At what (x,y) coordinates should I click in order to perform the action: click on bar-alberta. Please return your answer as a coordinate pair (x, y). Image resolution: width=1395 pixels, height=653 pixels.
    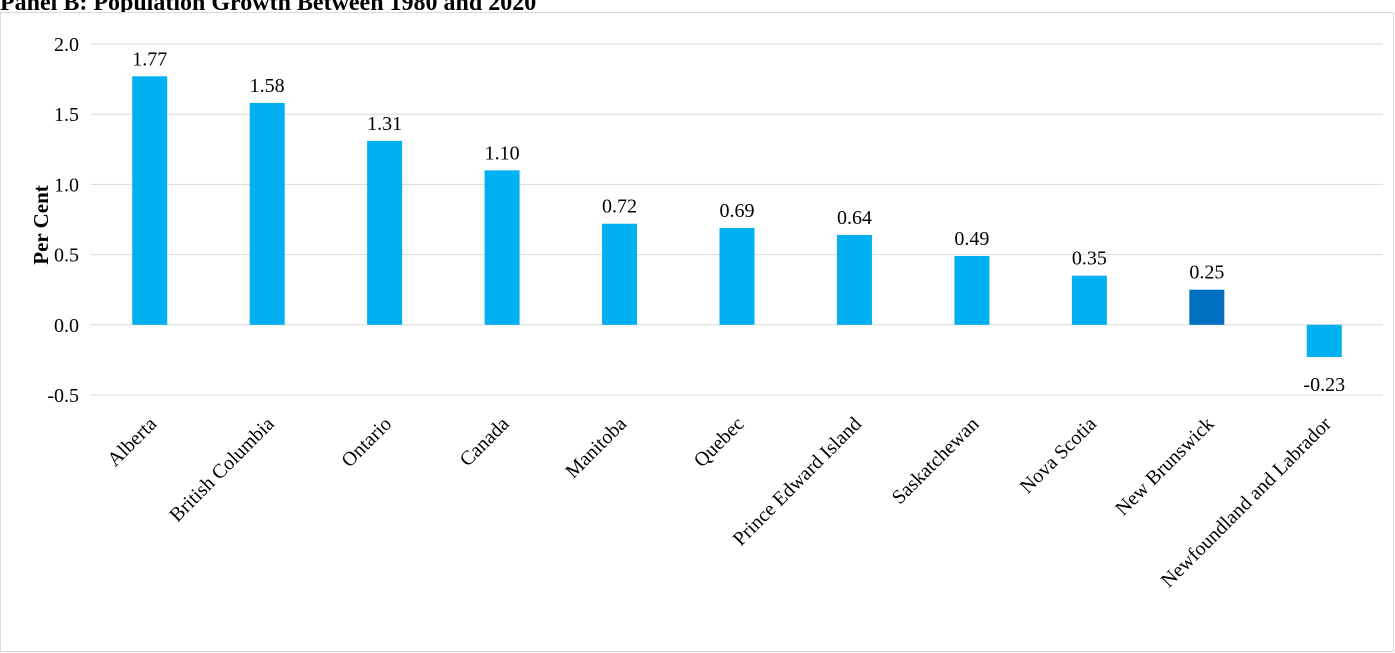
    Looking at the image, I should click on (150, 200).